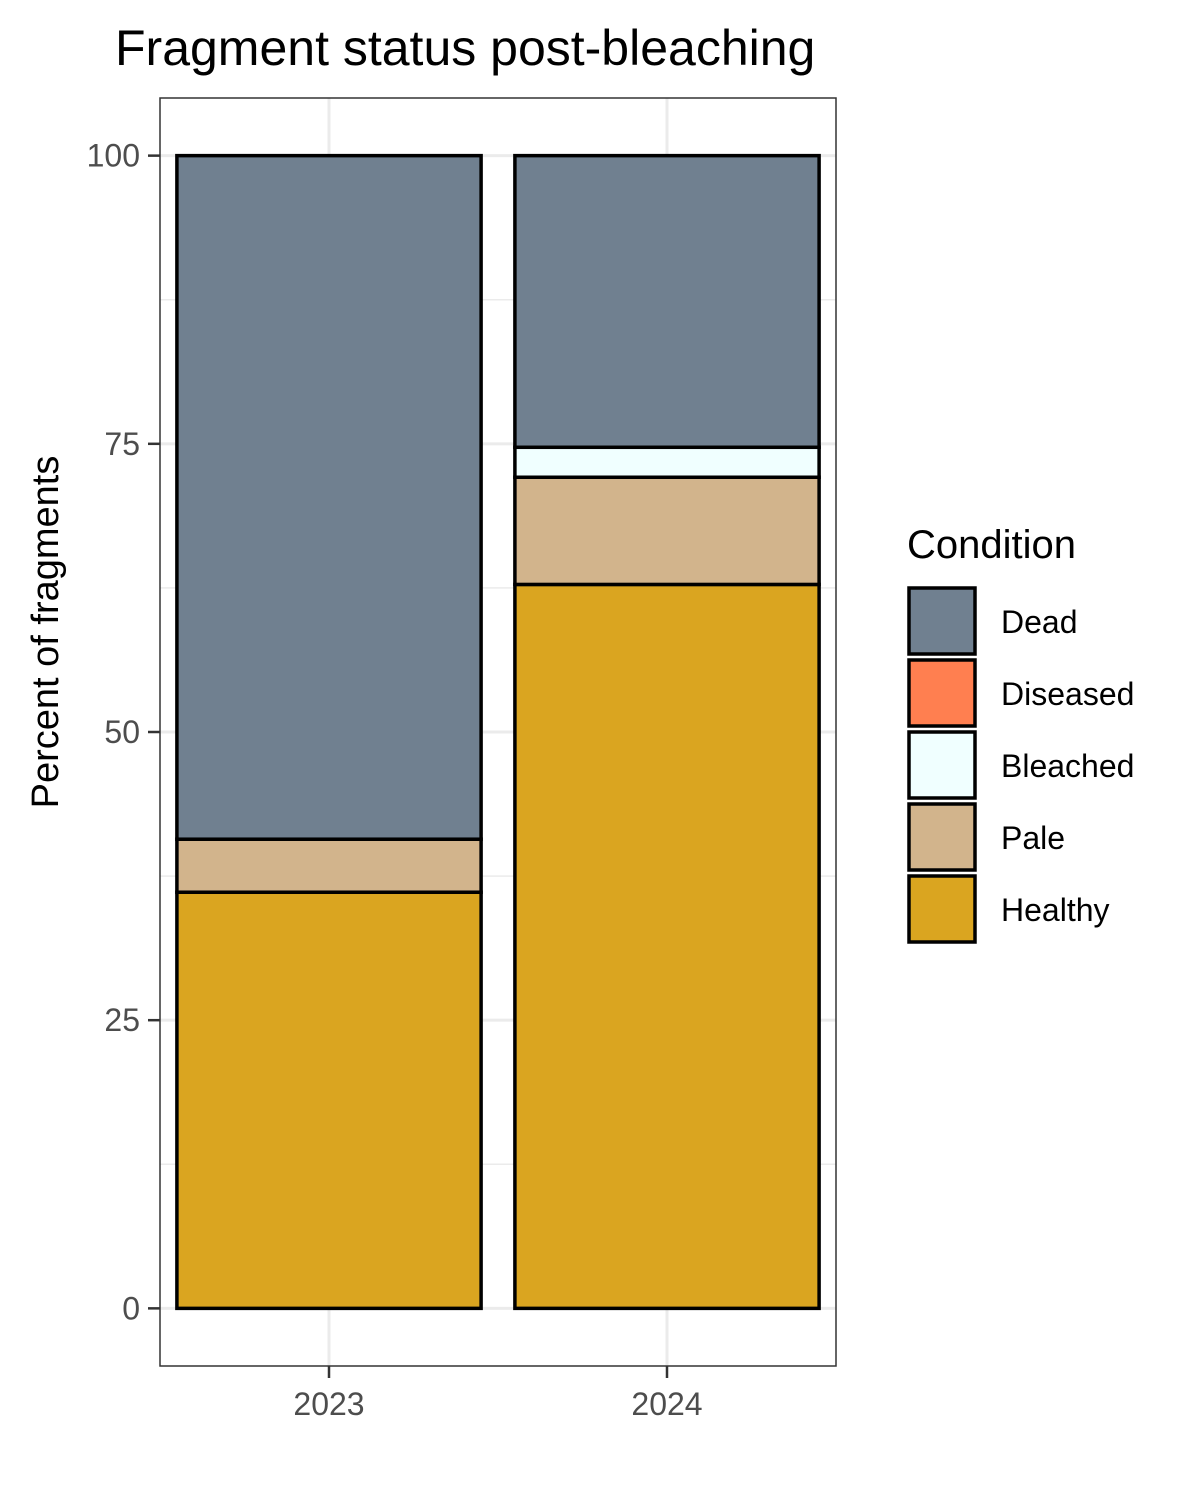 The width and height of the screenshot is (1200, 1500). What do you see at coordinates (328, 1404) in the screenshot?
I see `x-tick-label: 2023` at bounding box center [328, 1404].